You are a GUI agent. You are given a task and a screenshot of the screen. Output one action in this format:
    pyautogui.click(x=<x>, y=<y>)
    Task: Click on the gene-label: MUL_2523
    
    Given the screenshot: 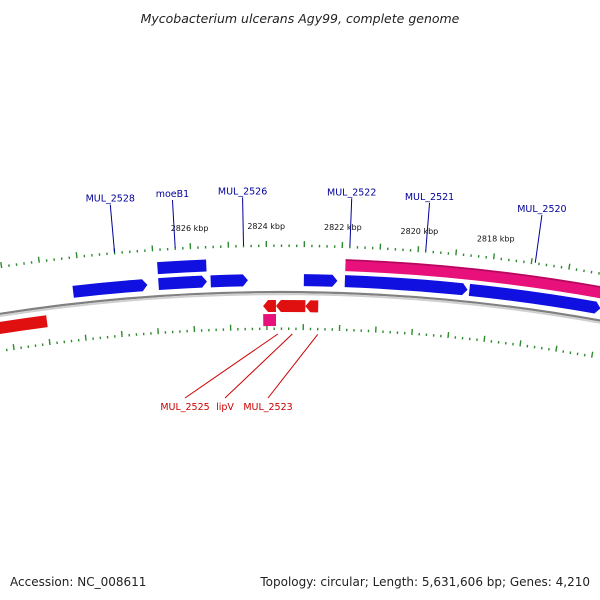 What is the action you would take?
    pyautogui.click(x=267, y=407)
    